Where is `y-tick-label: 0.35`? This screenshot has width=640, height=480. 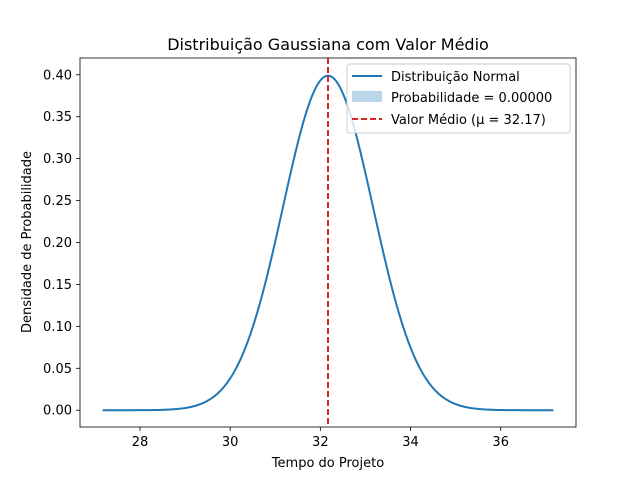
y-tick-label: 0.35 is located at coordinates (57, 117).